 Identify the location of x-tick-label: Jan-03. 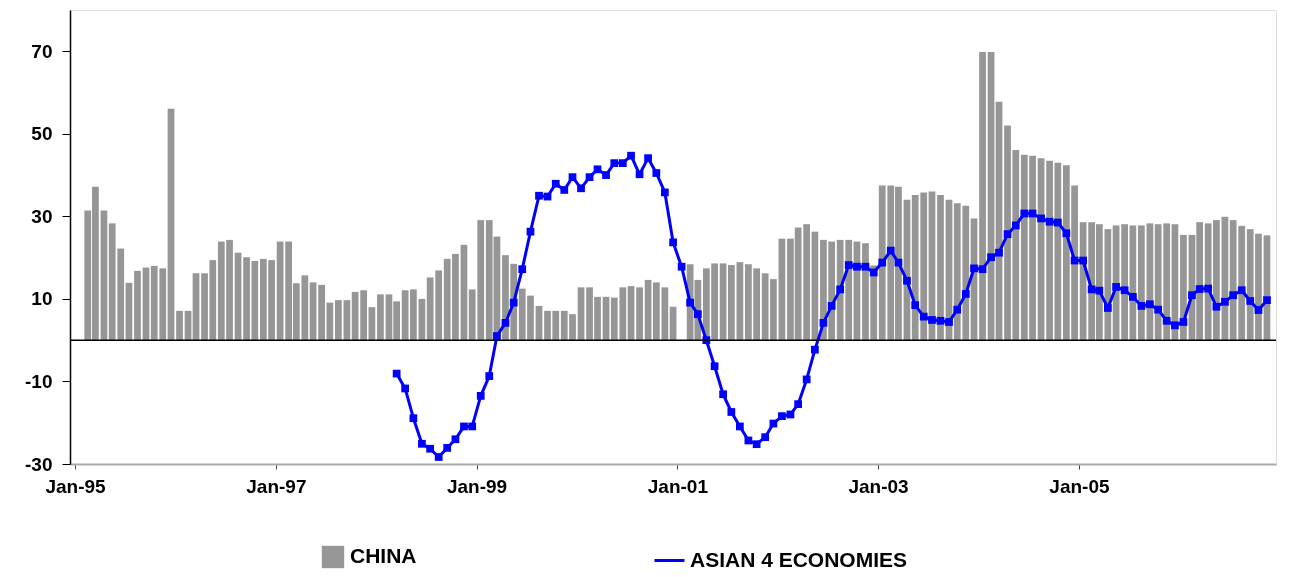
(878, 486).